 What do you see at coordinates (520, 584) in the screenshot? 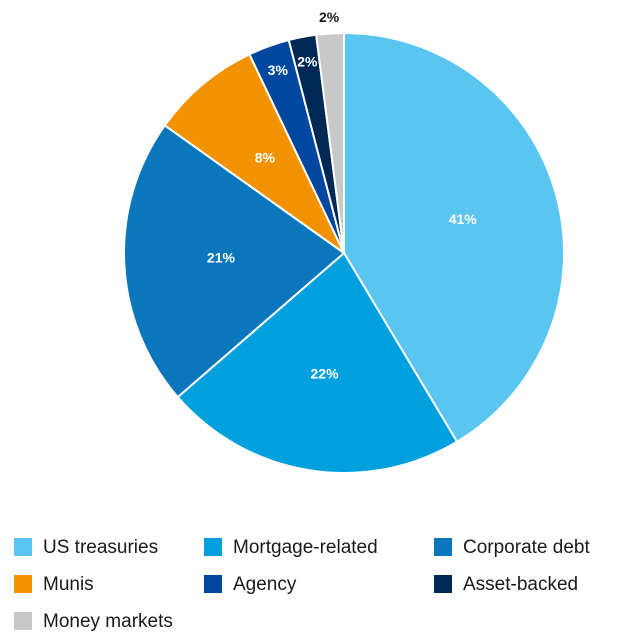
I see `legend-label: Asset-backed` at bounding box center [520, 584].